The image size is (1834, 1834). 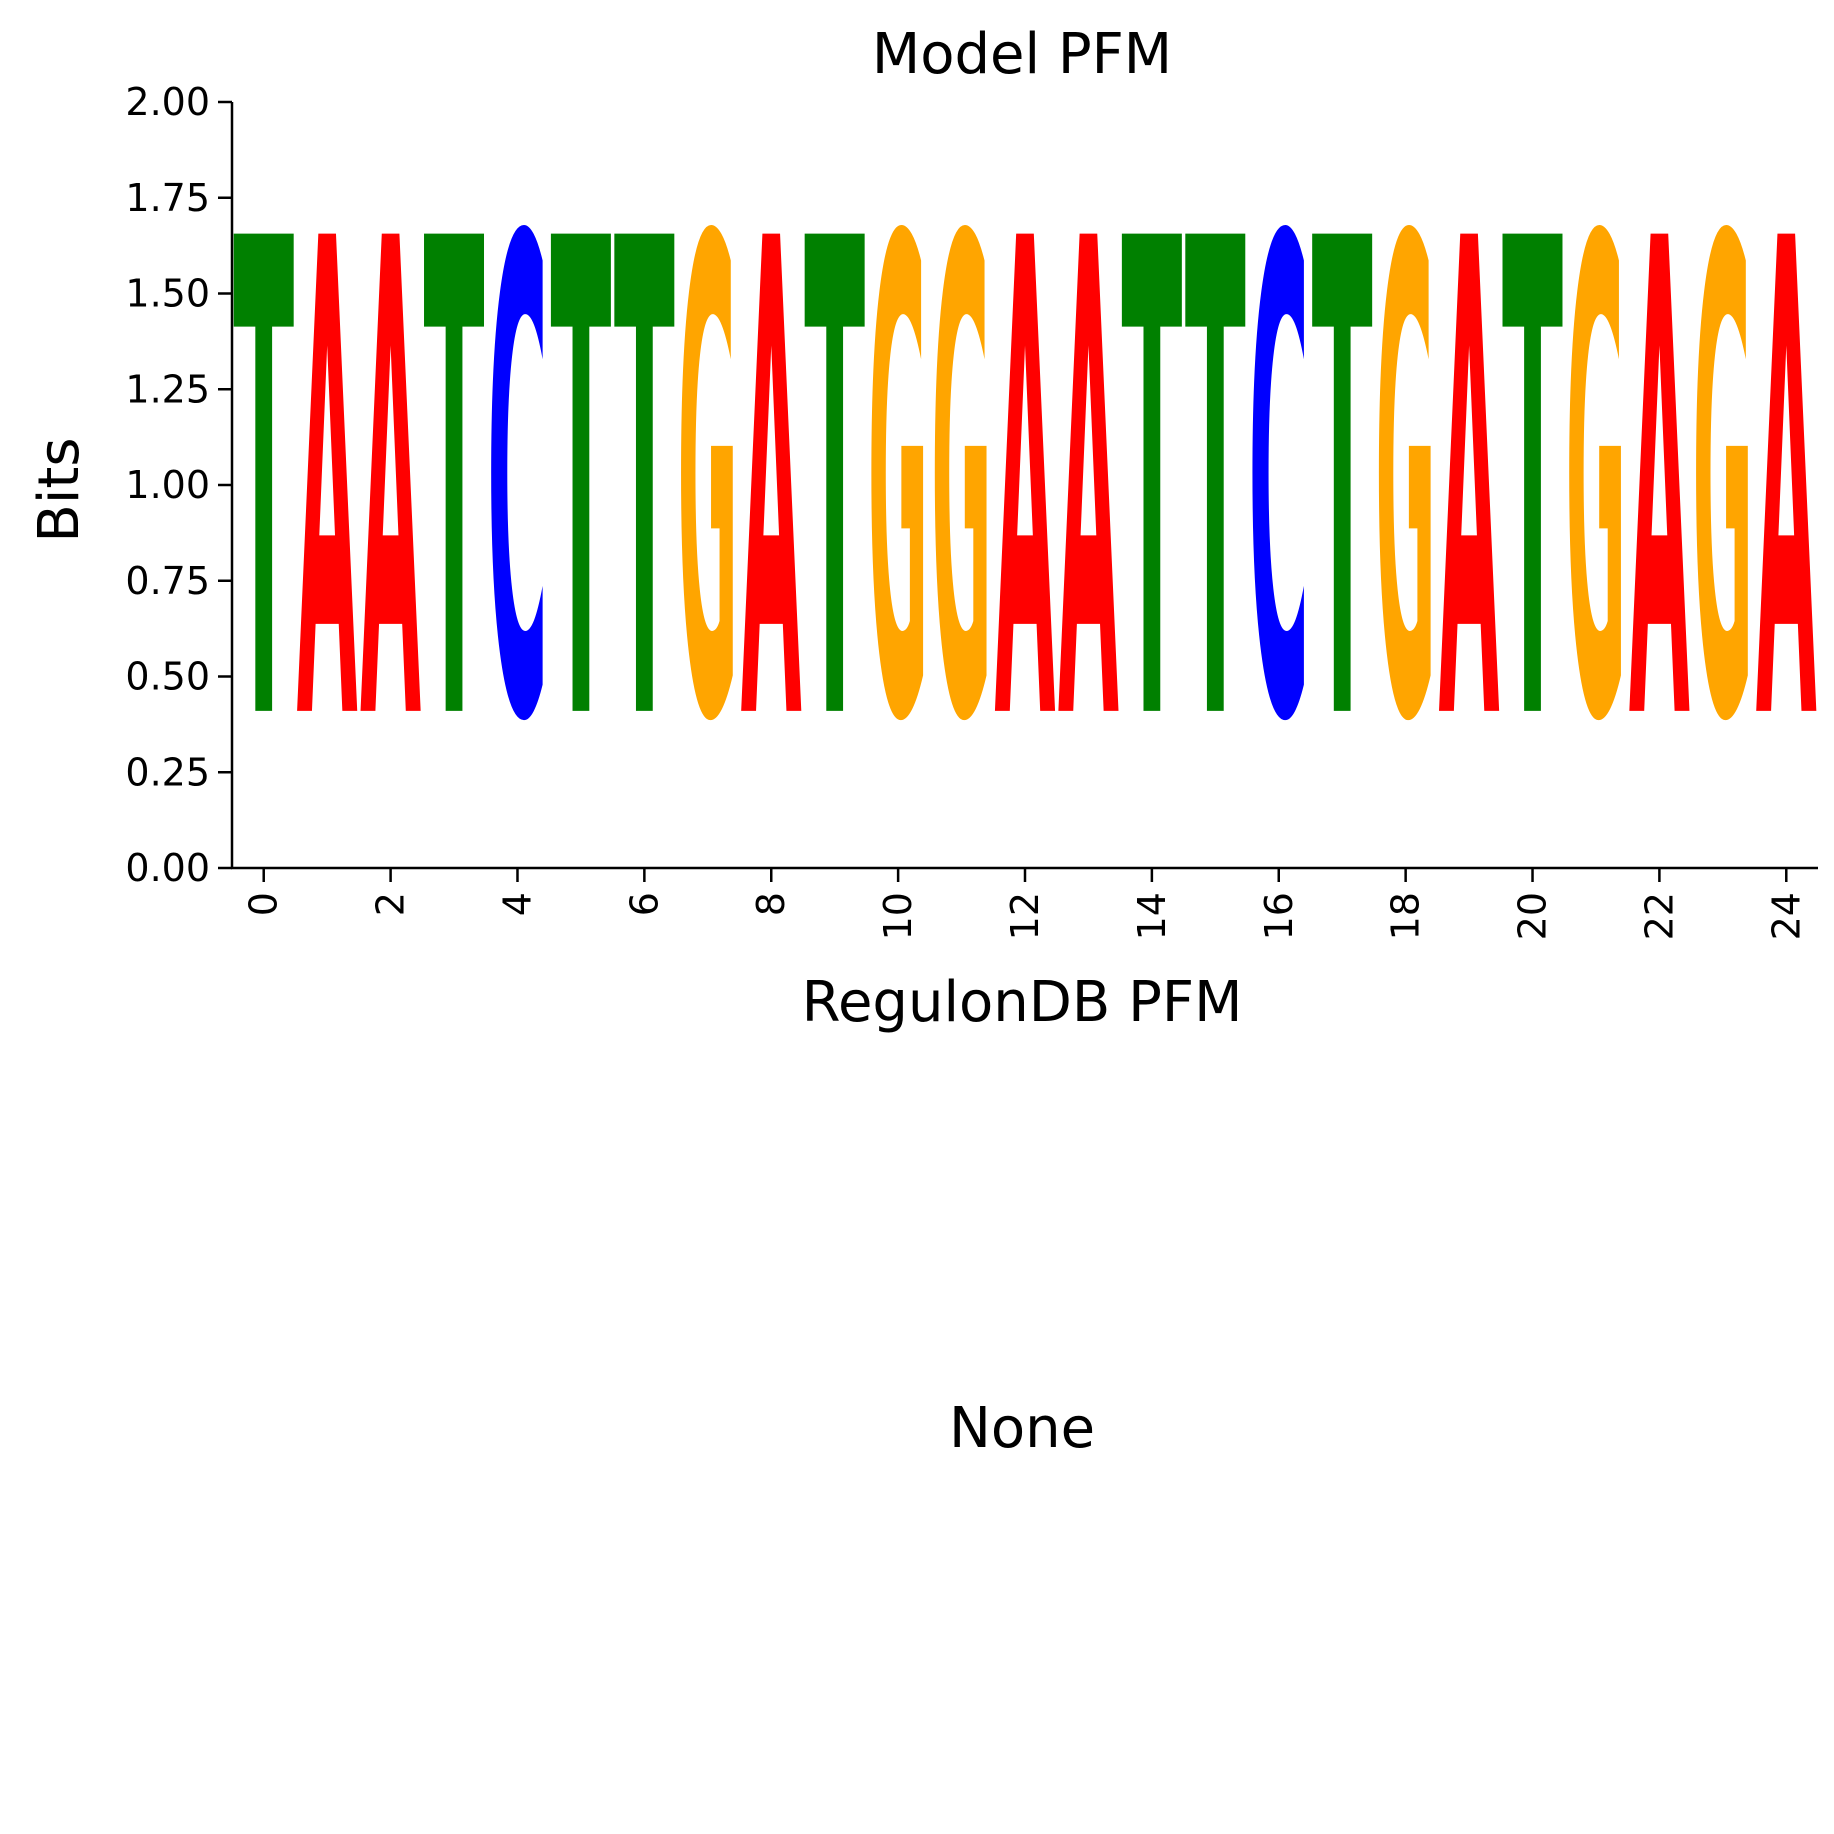 What do you see at coordinates (517, 904) in the screenshot?
I see `x-tick-label: 4` at bounding box center [517, 904].